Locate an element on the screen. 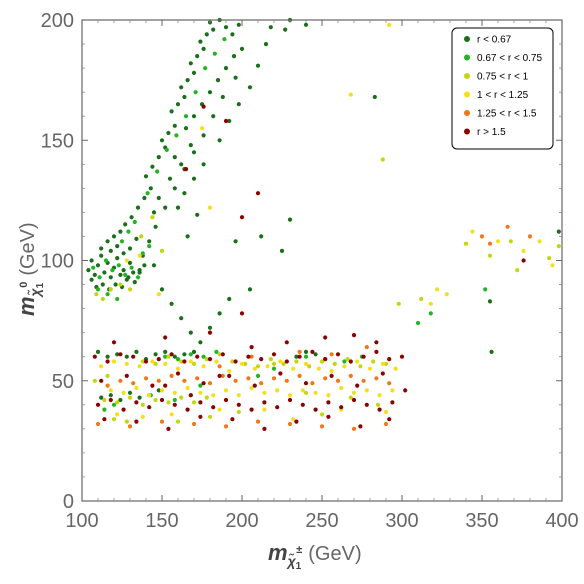 This screenshot has width=584, height=584. y-axis-label-main: m is located at coordinates (26, 306).